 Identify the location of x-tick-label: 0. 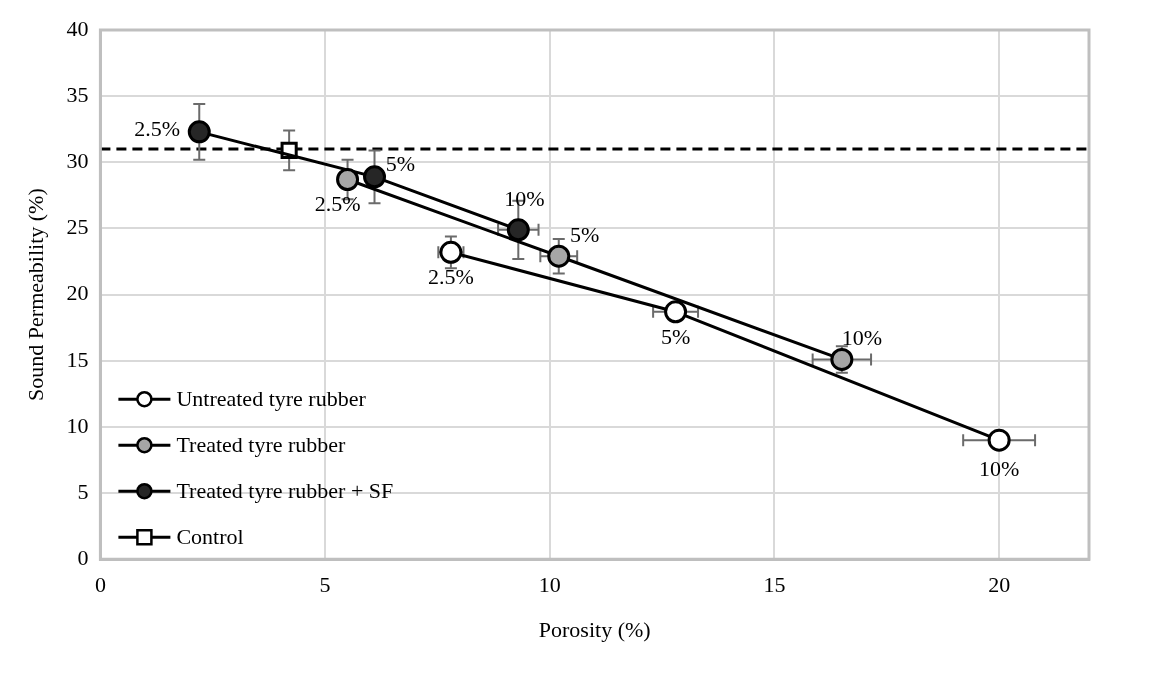
(100, 585).